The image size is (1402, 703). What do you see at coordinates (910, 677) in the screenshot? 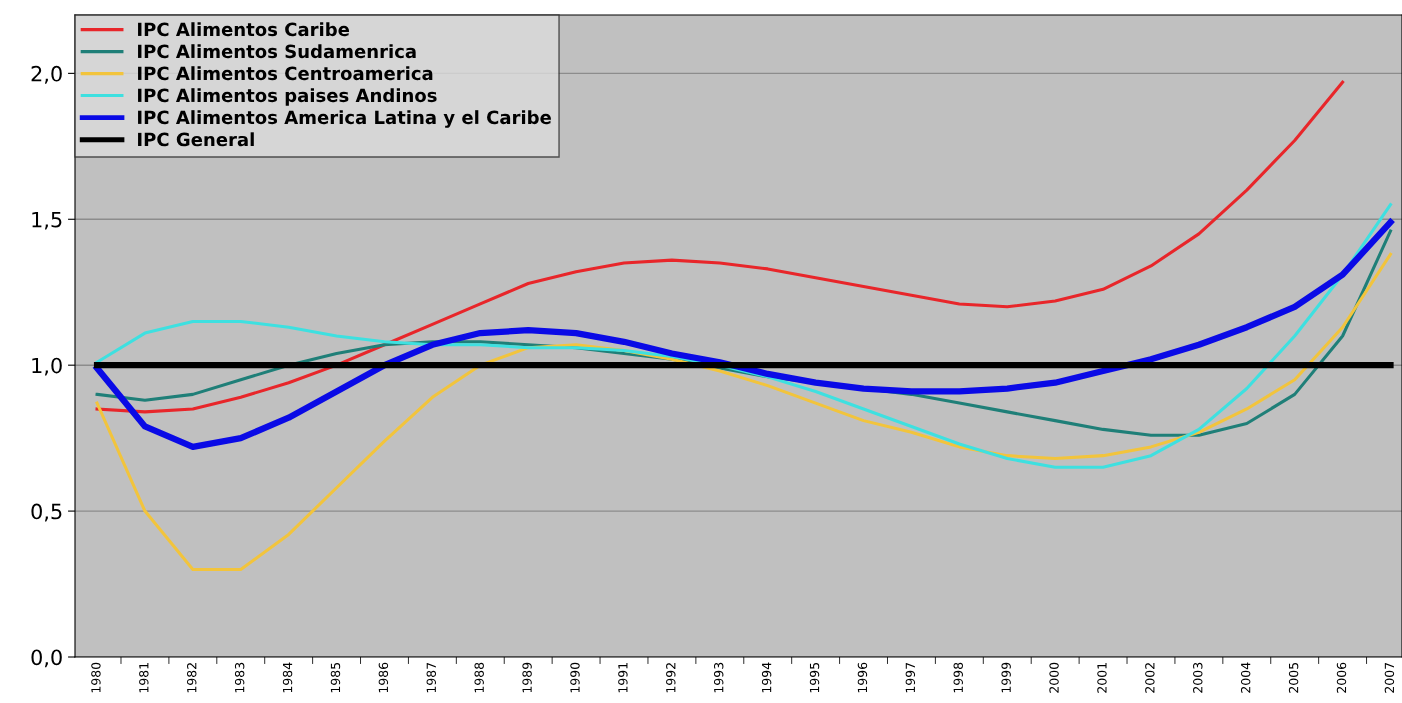
I see `x-tick-label: 1997` at bounding box center [910, 677].